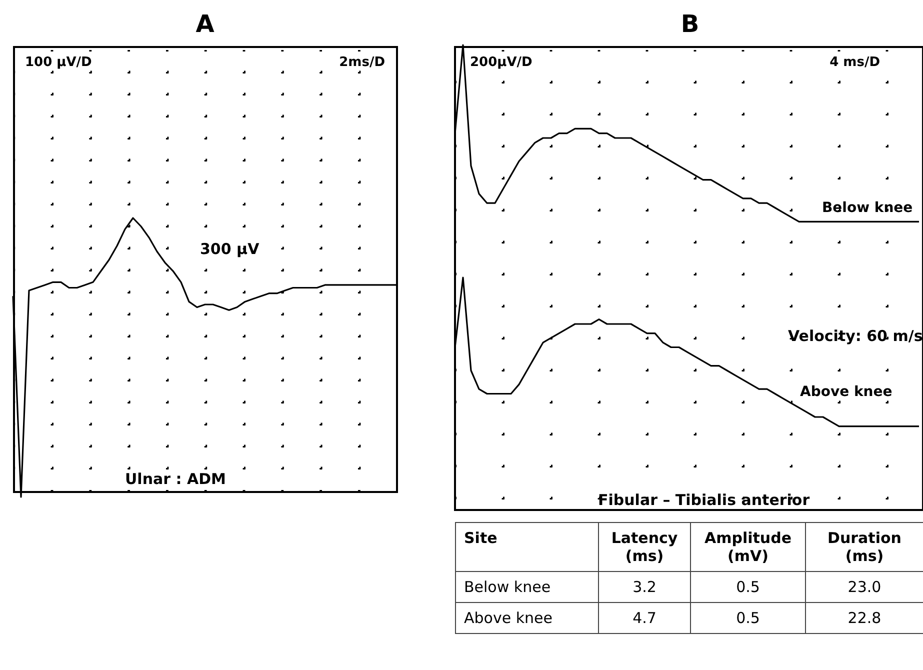 The image size is (923, 670). Describe the element at coordinates (644, 587) in the screenshot. I see `text: 3.2` at that location.